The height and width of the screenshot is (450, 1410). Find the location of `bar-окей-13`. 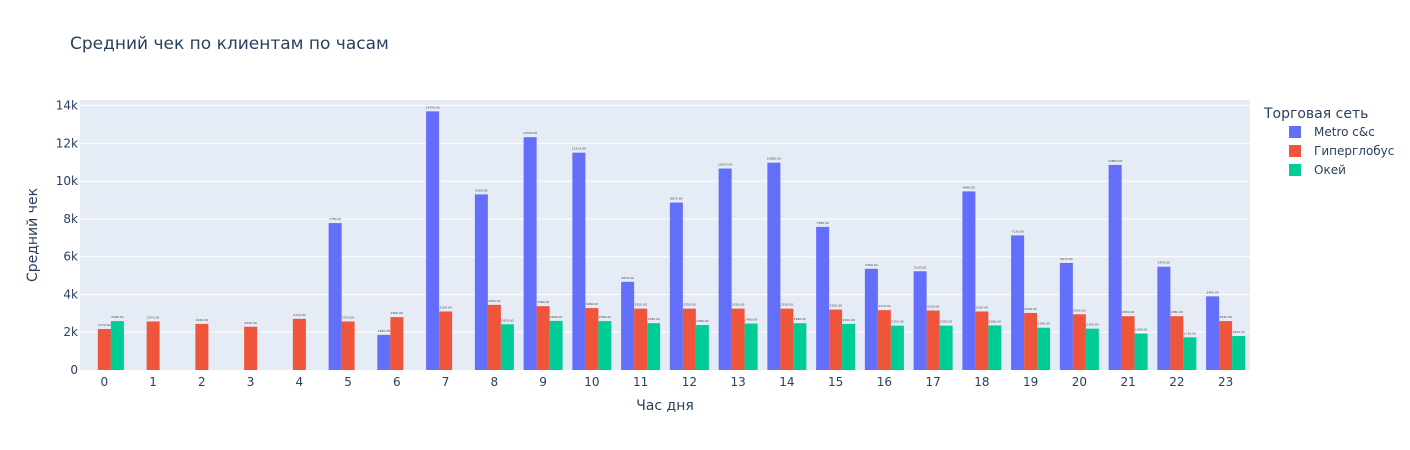

bar-окей-13 is located at coordinates (751, 346).